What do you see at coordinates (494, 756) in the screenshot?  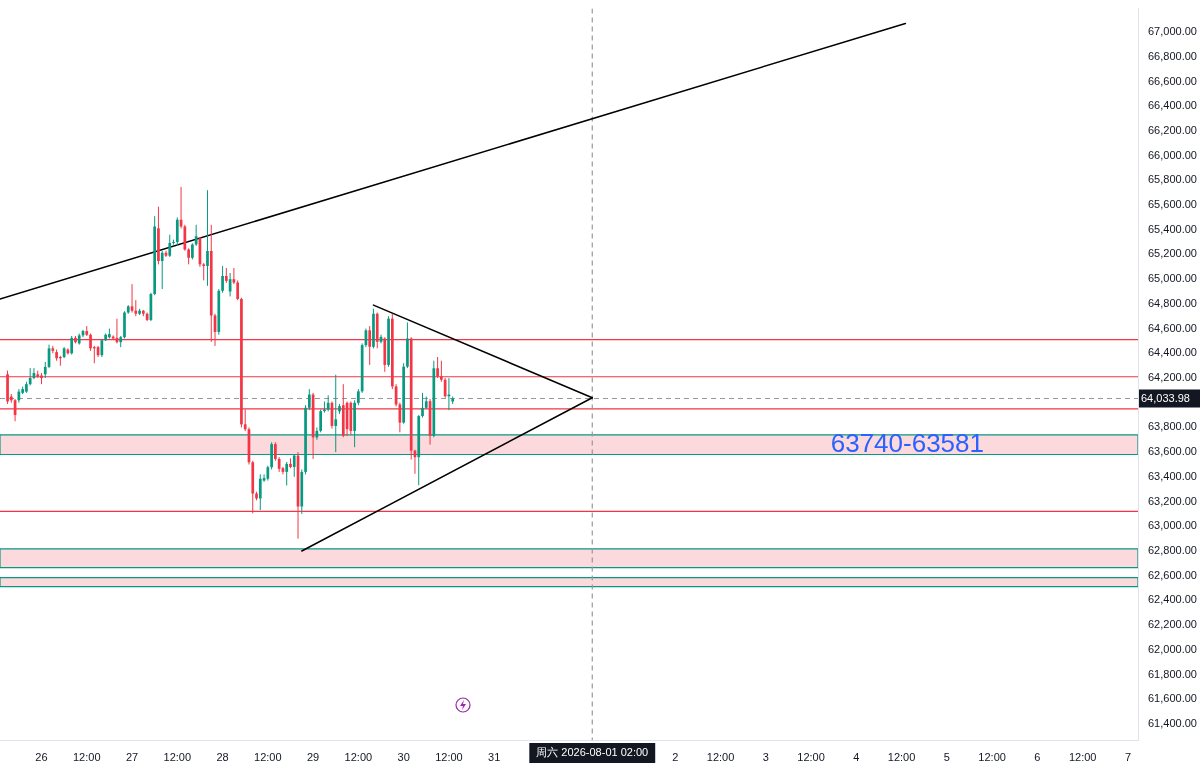 I see `x-tick-label: 31` at bounding box center [494, 756].